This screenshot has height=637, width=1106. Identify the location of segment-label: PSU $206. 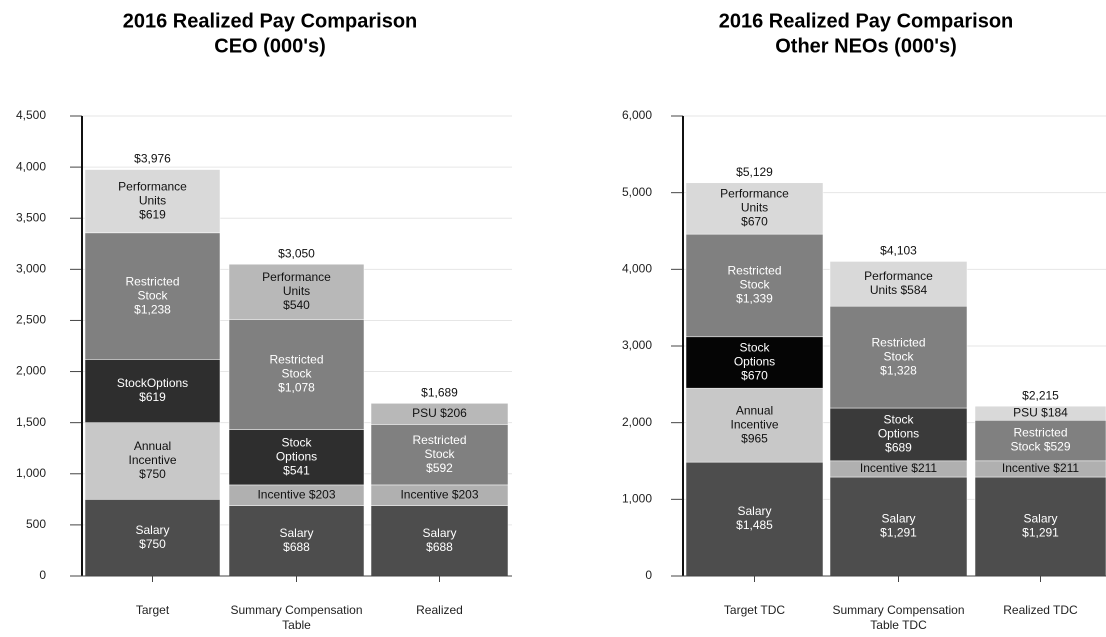
(439, 413).